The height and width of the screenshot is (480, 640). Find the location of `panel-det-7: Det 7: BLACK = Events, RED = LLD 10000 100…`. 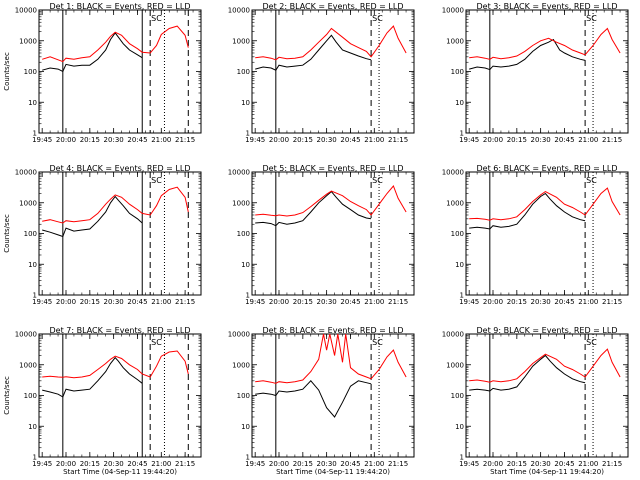

panel-det-7: Det 7: BLACK = Events, RED = LLD 10000 100… is located at coordinates (102, 401).